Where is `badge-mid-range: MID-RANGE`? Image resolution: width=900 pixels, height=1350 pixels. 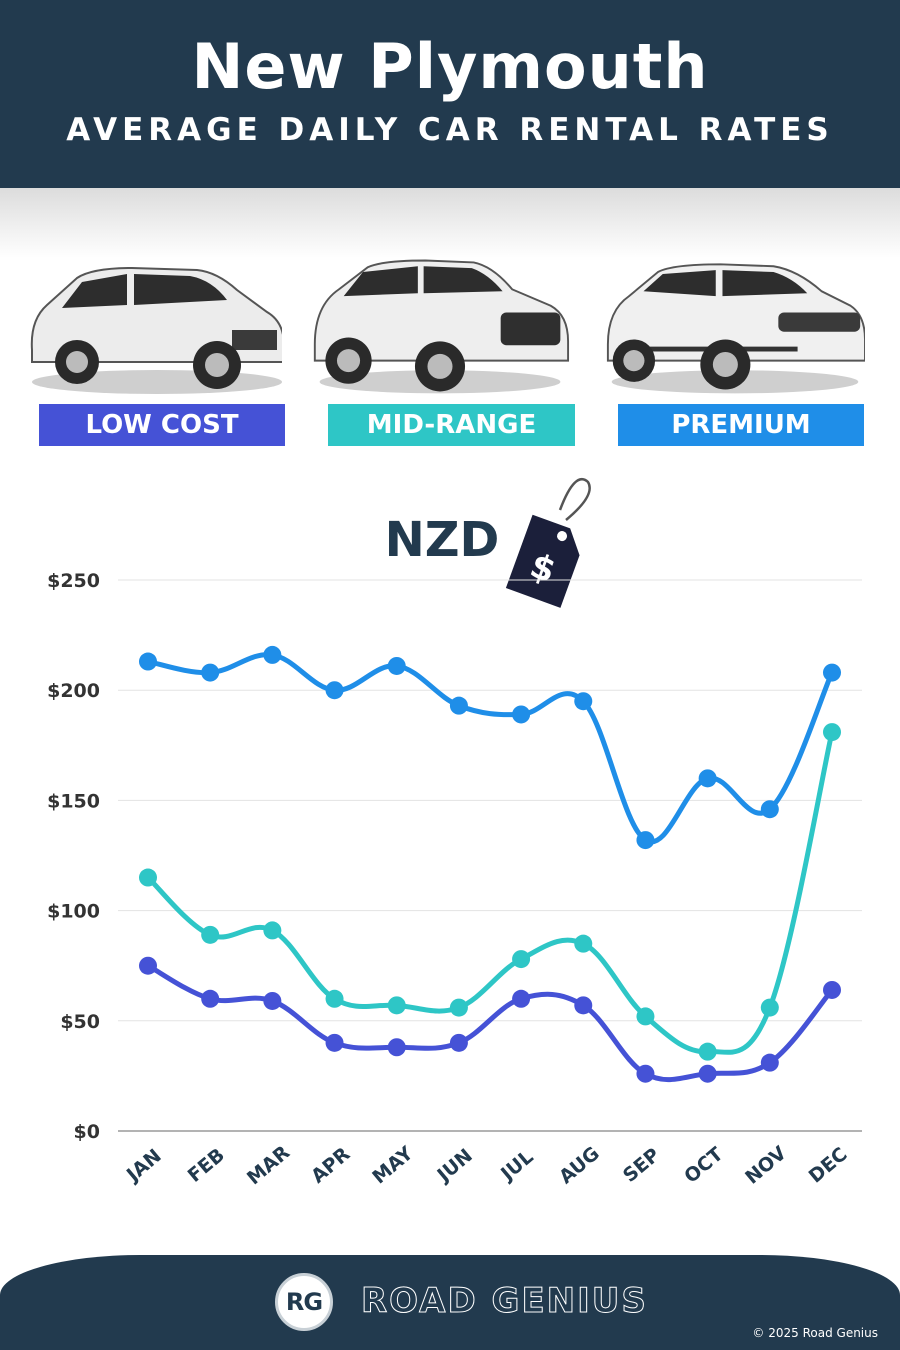
badge-mid-range: MID-RANGE is located at coordinates (451, 425).